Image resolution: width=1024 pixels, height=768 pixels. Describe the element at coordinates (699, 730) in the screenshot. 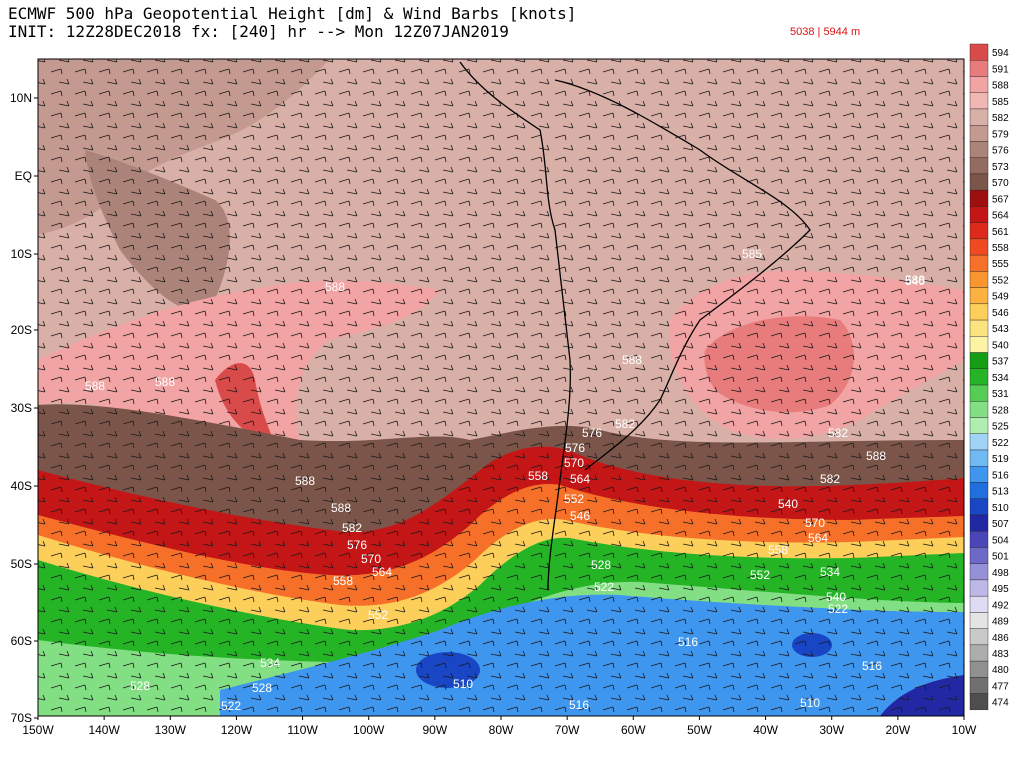

I see `longitude-label: 50W` at that location.